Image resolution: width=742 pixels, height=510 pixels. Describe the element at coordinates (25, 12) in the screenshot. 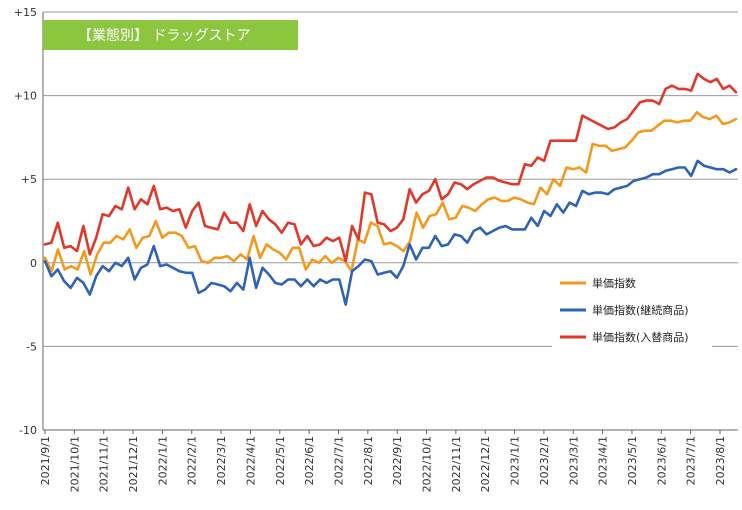

I see `y-tick-label: +15` at that location.